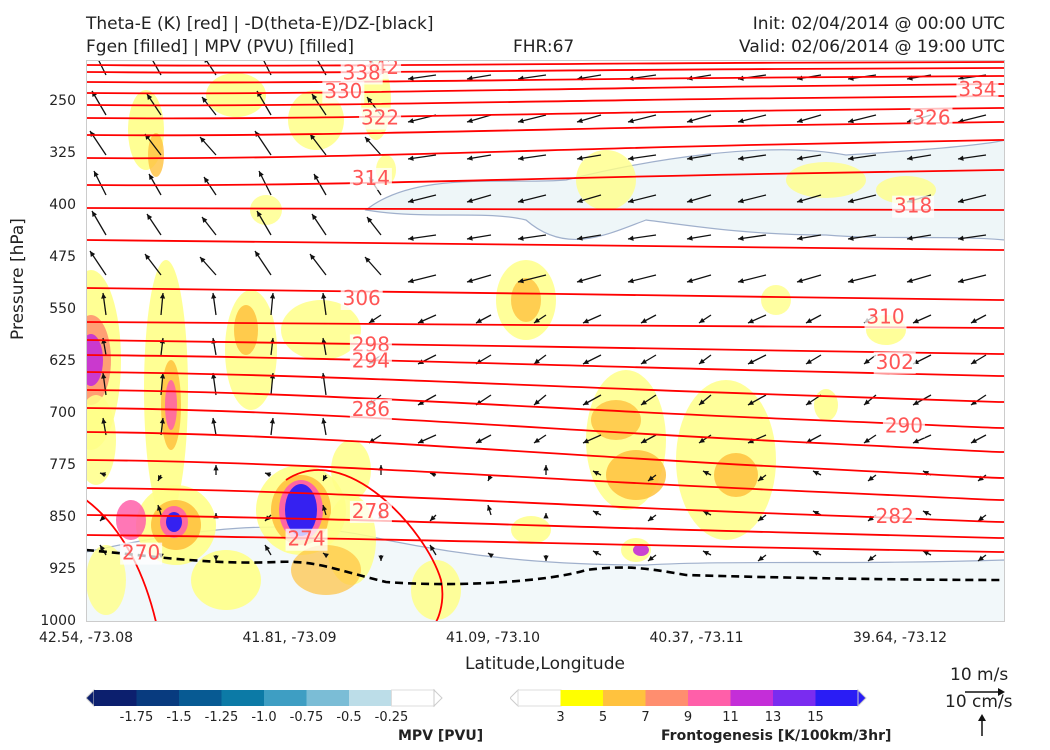 This screenshot has width=1050, height=750. What do you see at coordinates (86, 638) in the screenshot?
I see `x-tick-label: 42.54, -73.08` at bounding box center [86, 638].